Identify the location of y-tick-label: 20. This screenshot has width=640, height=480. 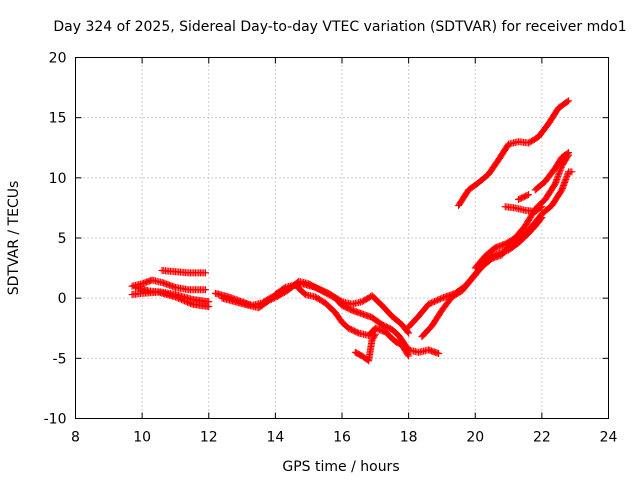
(58, 59).